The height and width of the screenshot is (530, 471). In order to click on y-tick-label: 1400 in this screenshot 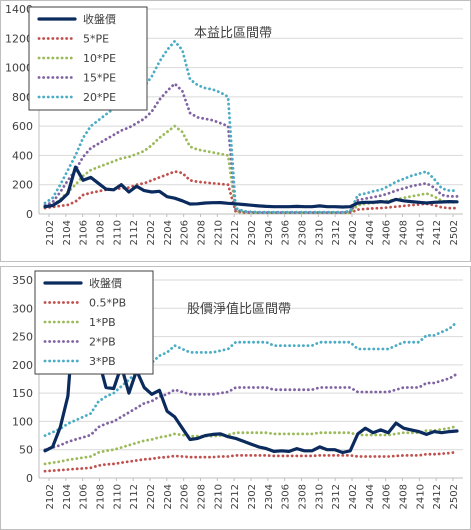, I will do `click(19, 9)`.